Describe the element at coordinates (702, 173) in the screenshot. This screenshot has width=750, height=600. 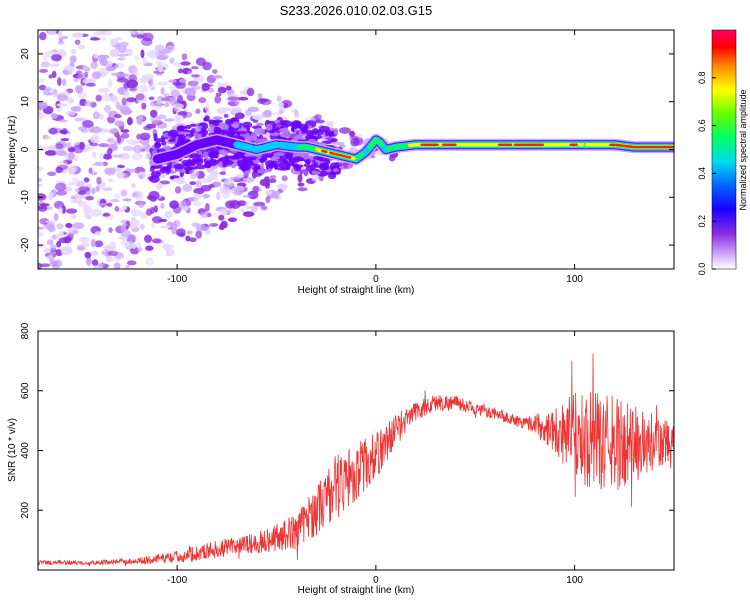
I see `colorbar-tick-label: 0.4` at that location.